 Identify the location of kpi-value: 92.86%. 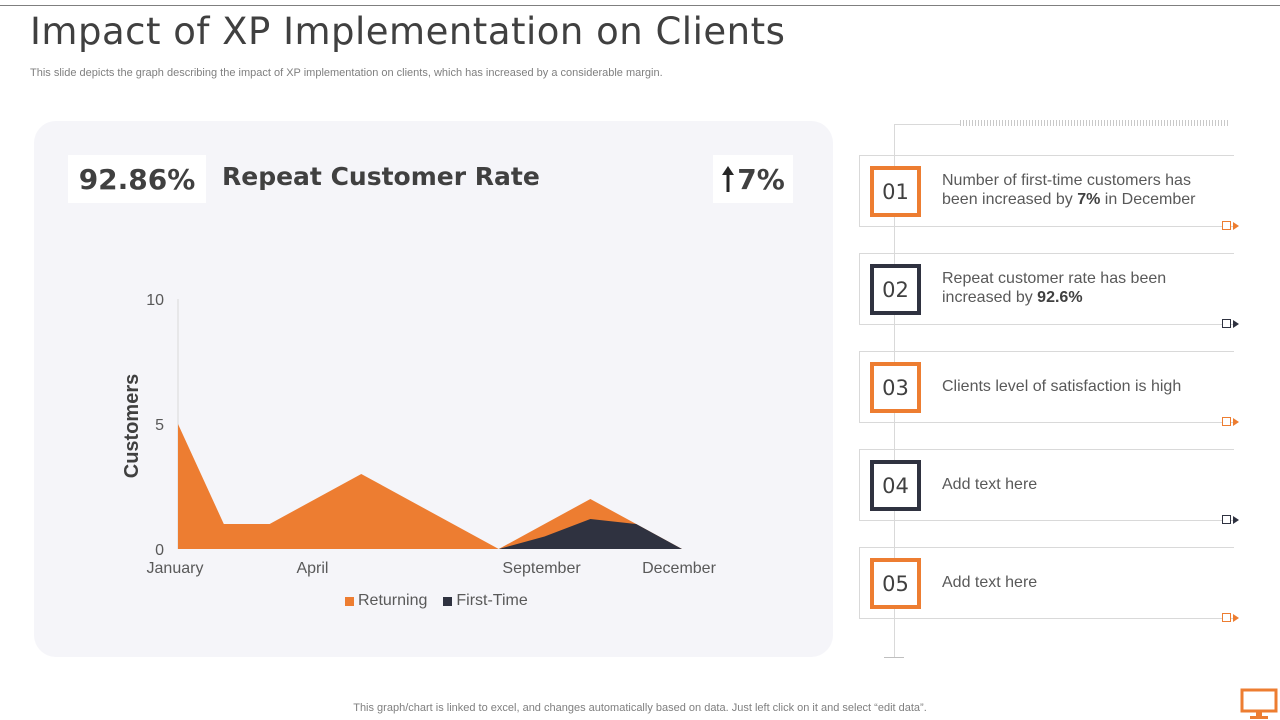
(137, 179).